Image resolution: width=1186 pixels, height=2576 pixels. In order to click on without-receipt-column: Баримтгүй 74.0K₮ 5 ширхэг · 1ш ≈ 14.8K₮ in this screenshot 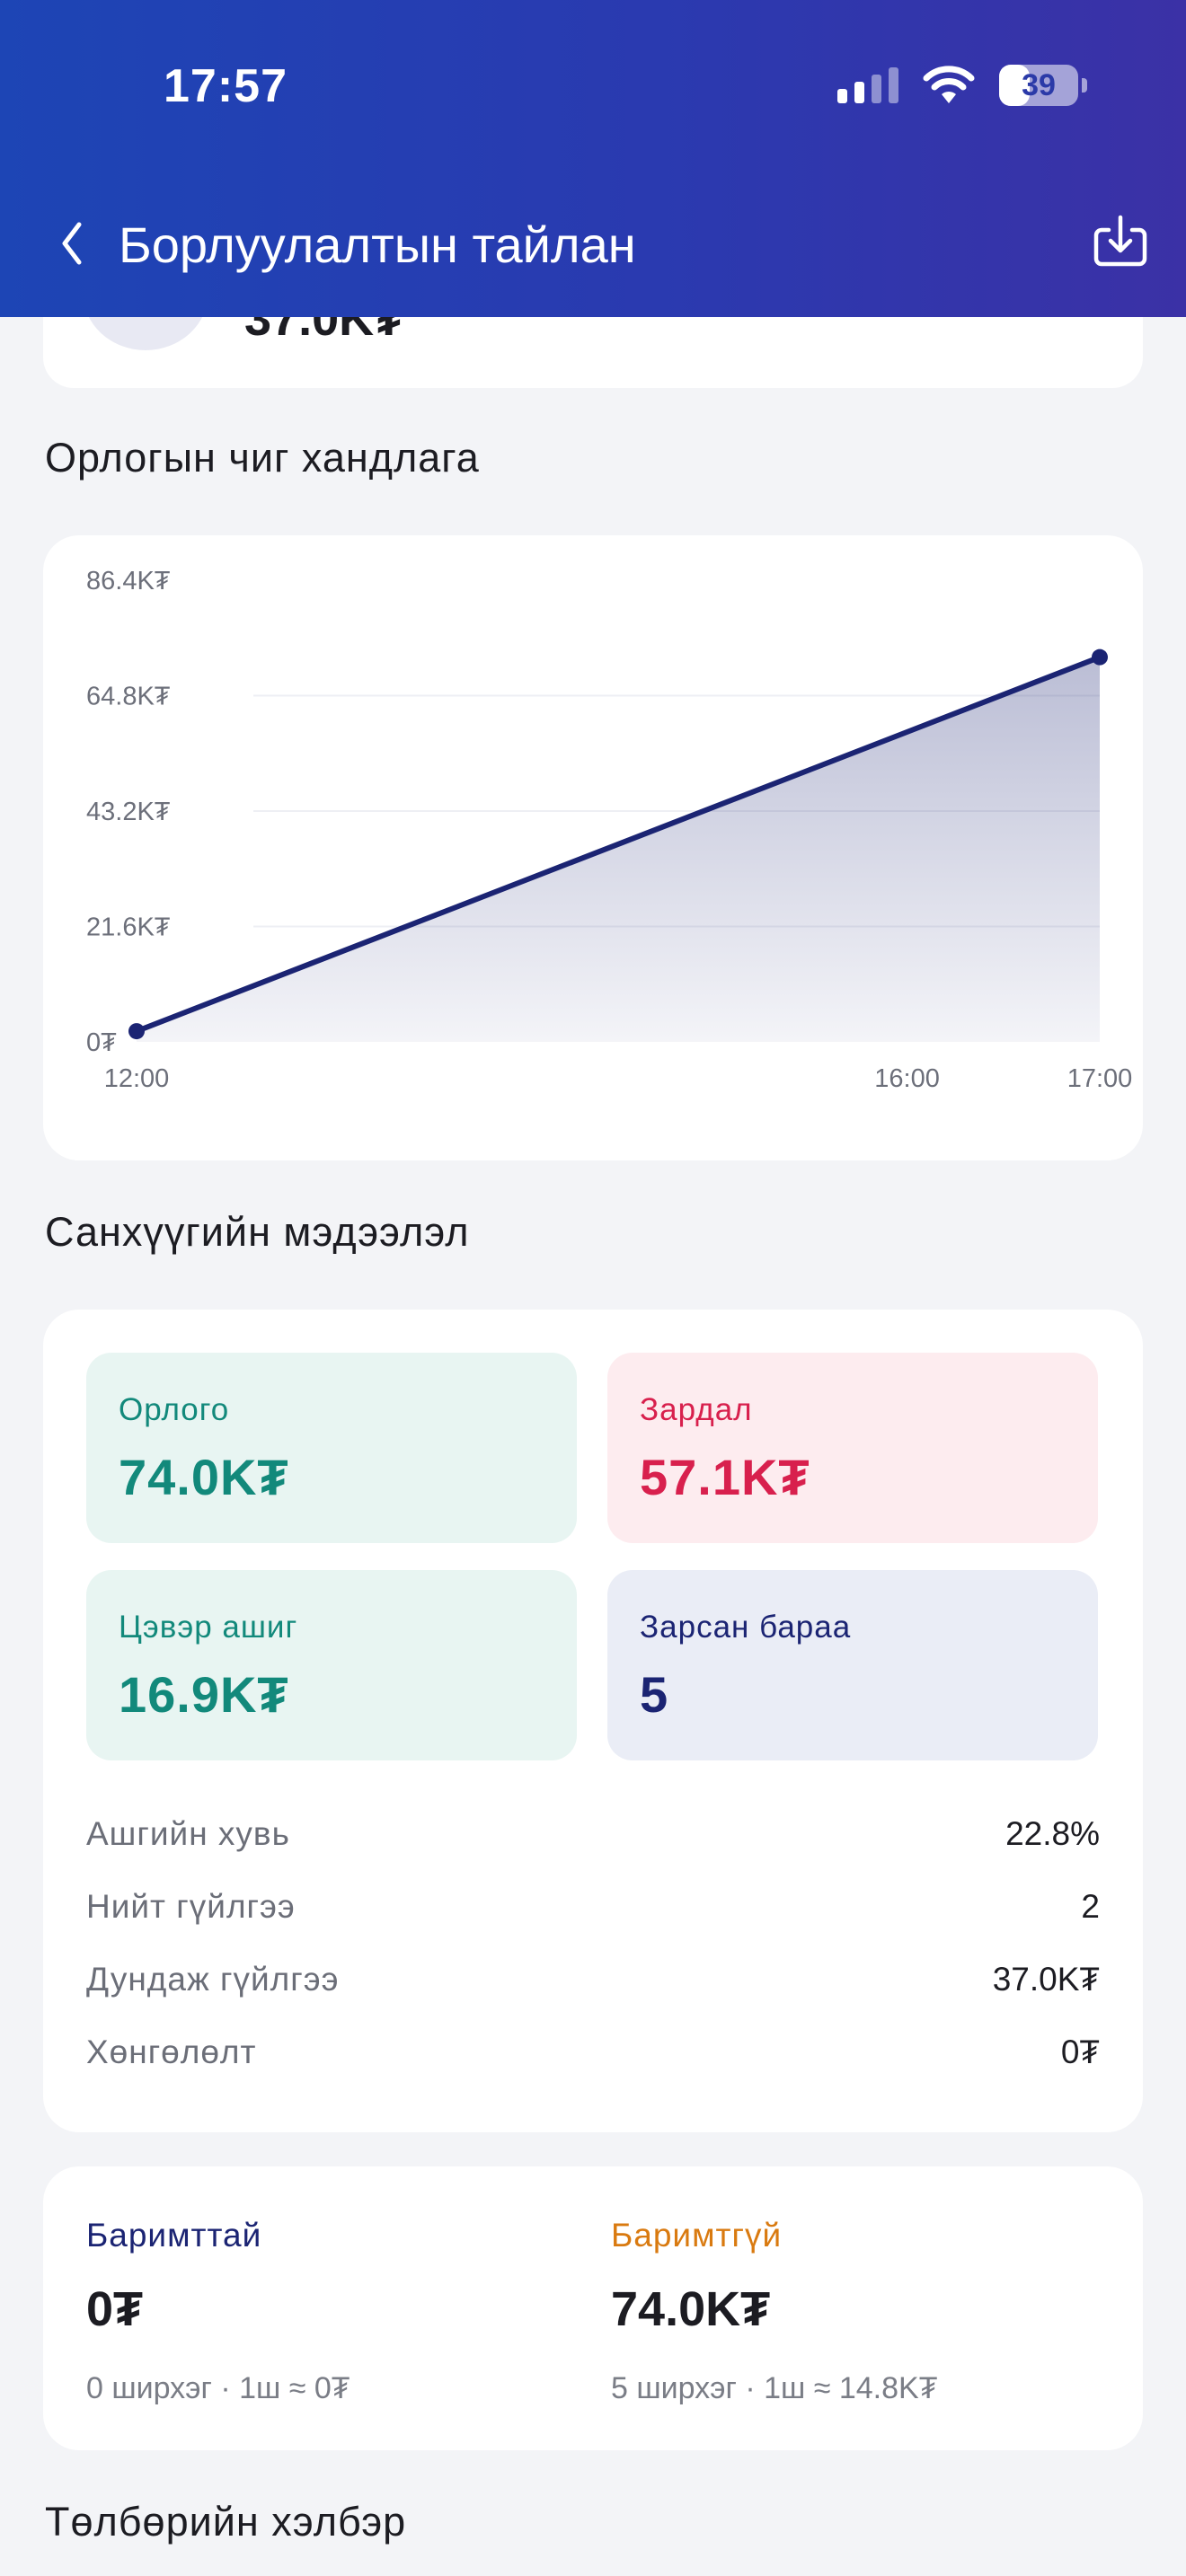, I will do `click(862, 2308)`.